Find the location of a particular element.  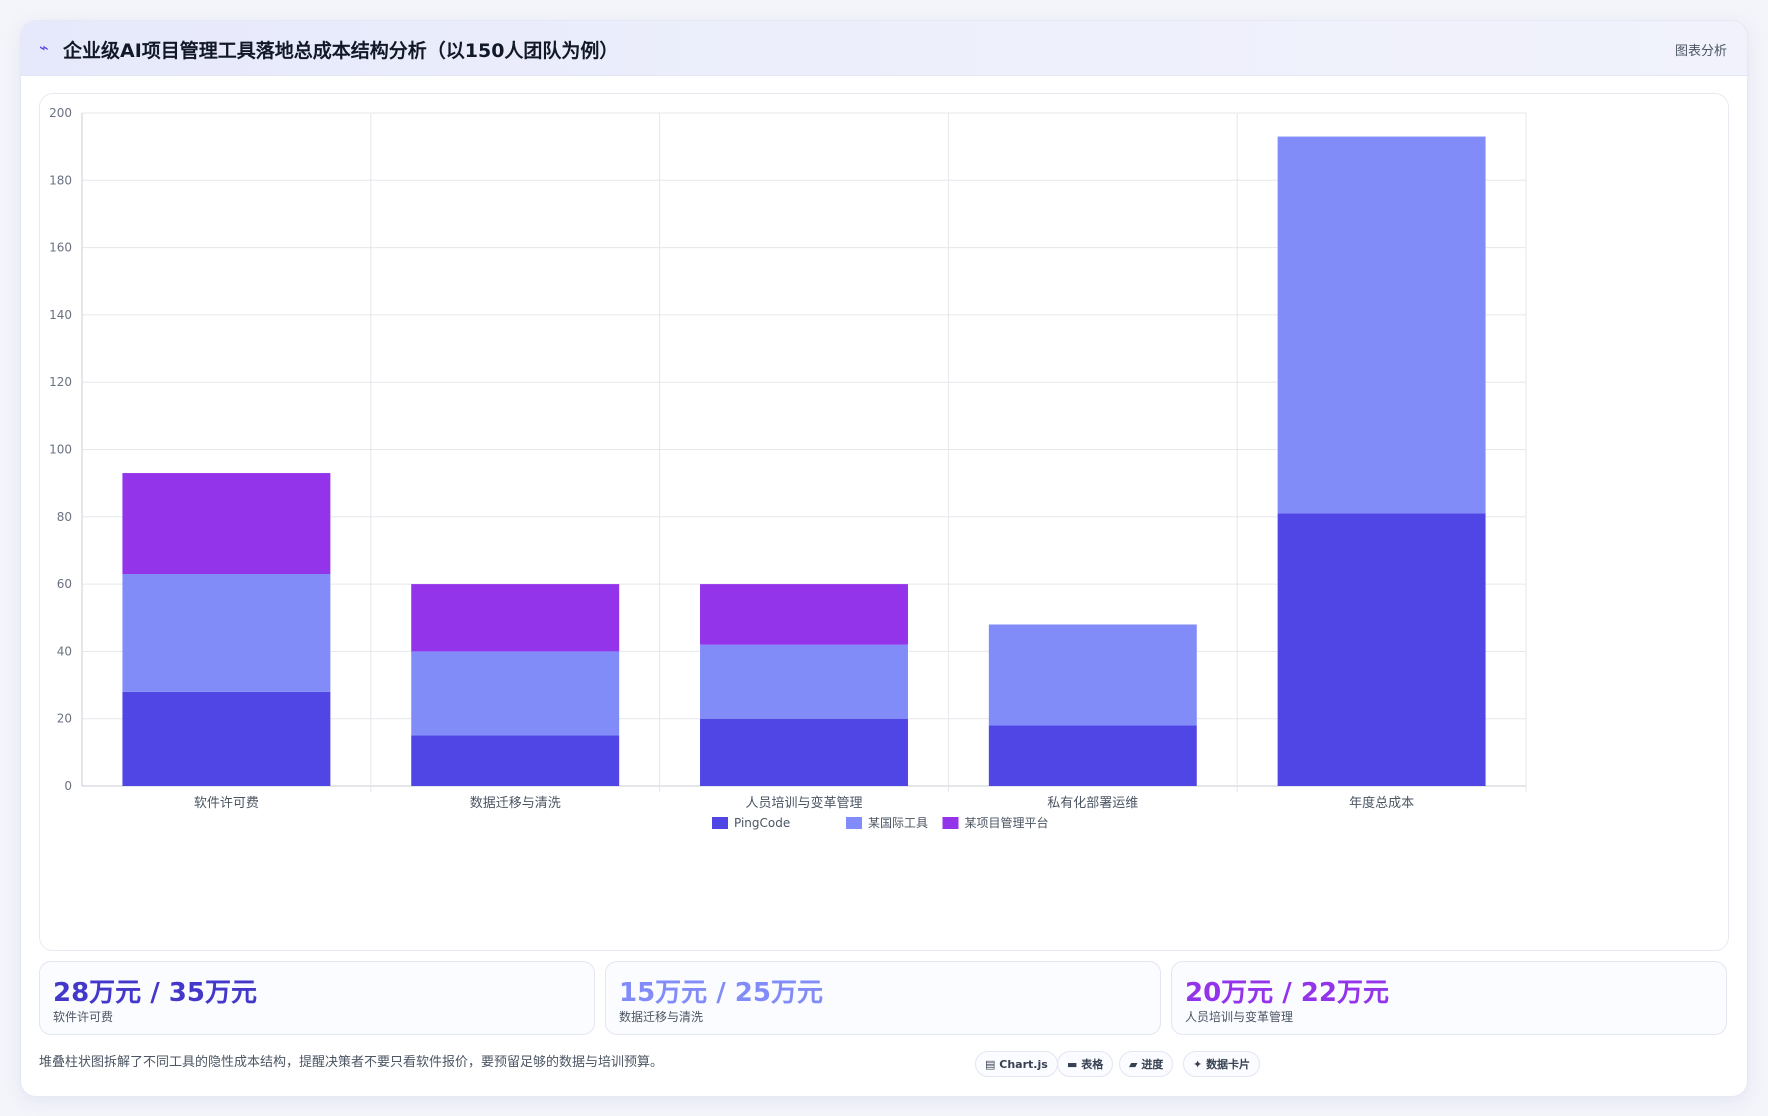

y-tick-label: 0 is located at coordinates (68, 786).